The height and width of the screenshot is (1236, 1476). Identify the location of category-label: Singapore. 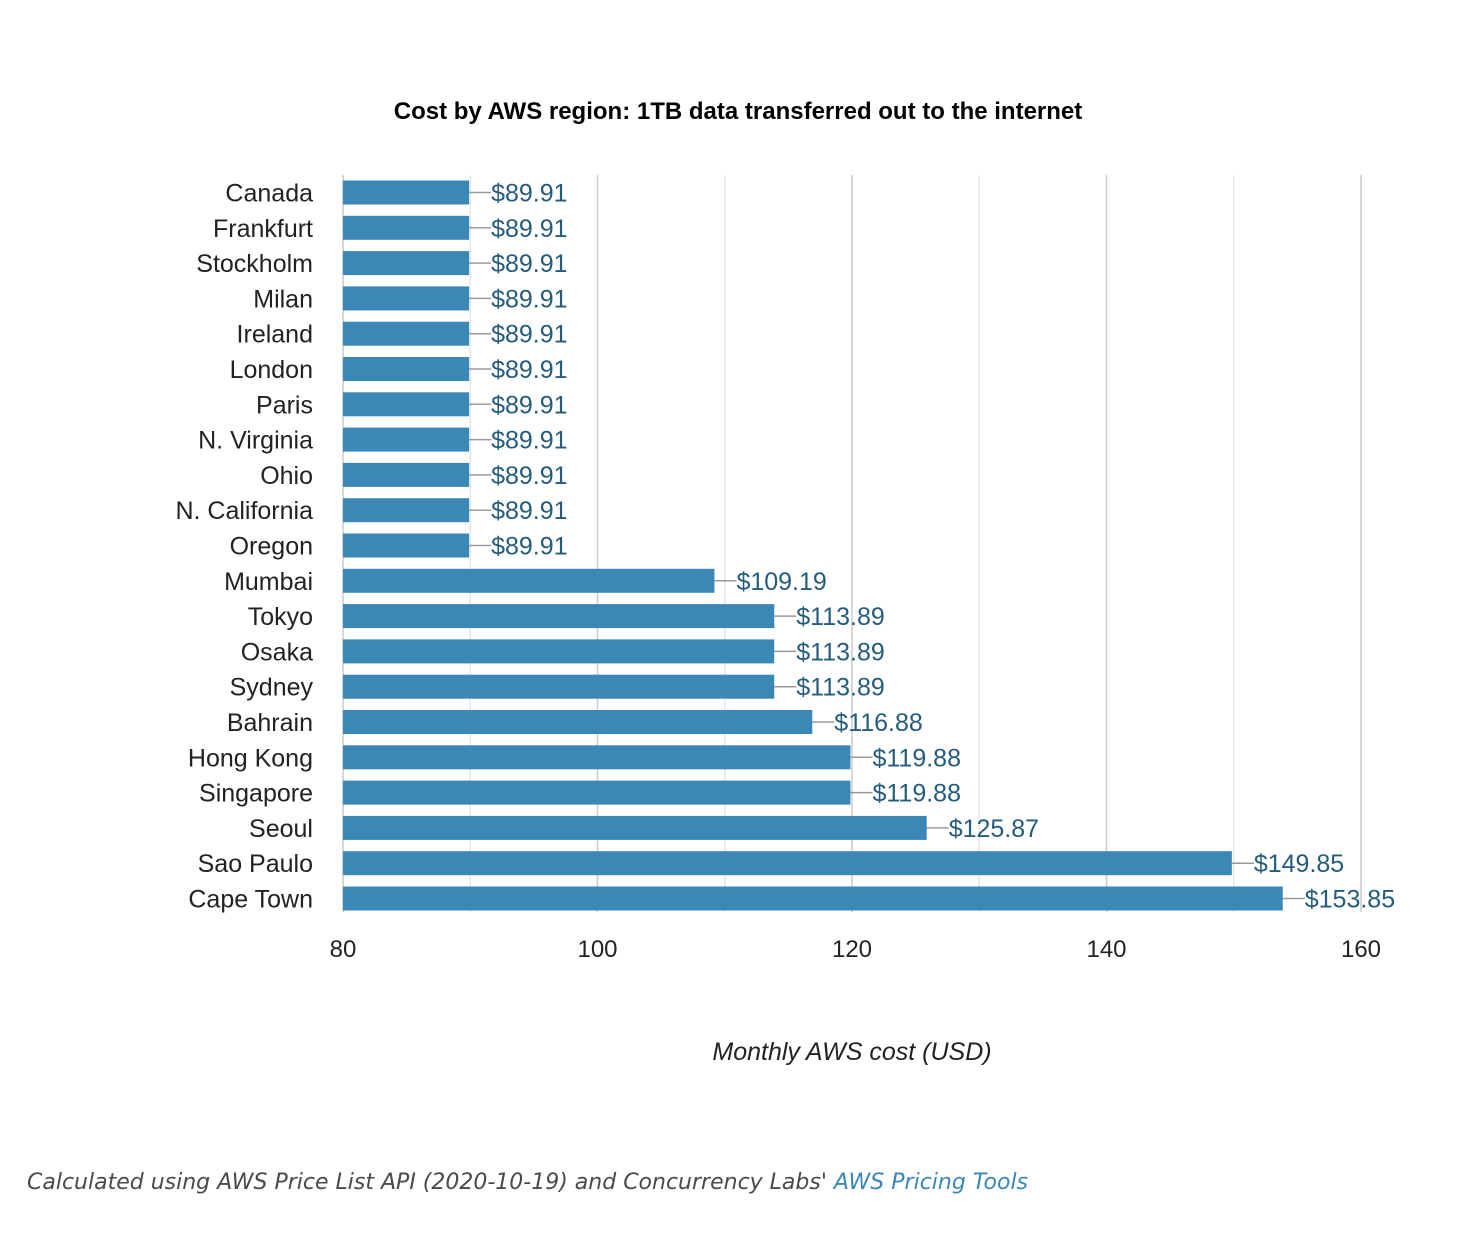
(256, 794).